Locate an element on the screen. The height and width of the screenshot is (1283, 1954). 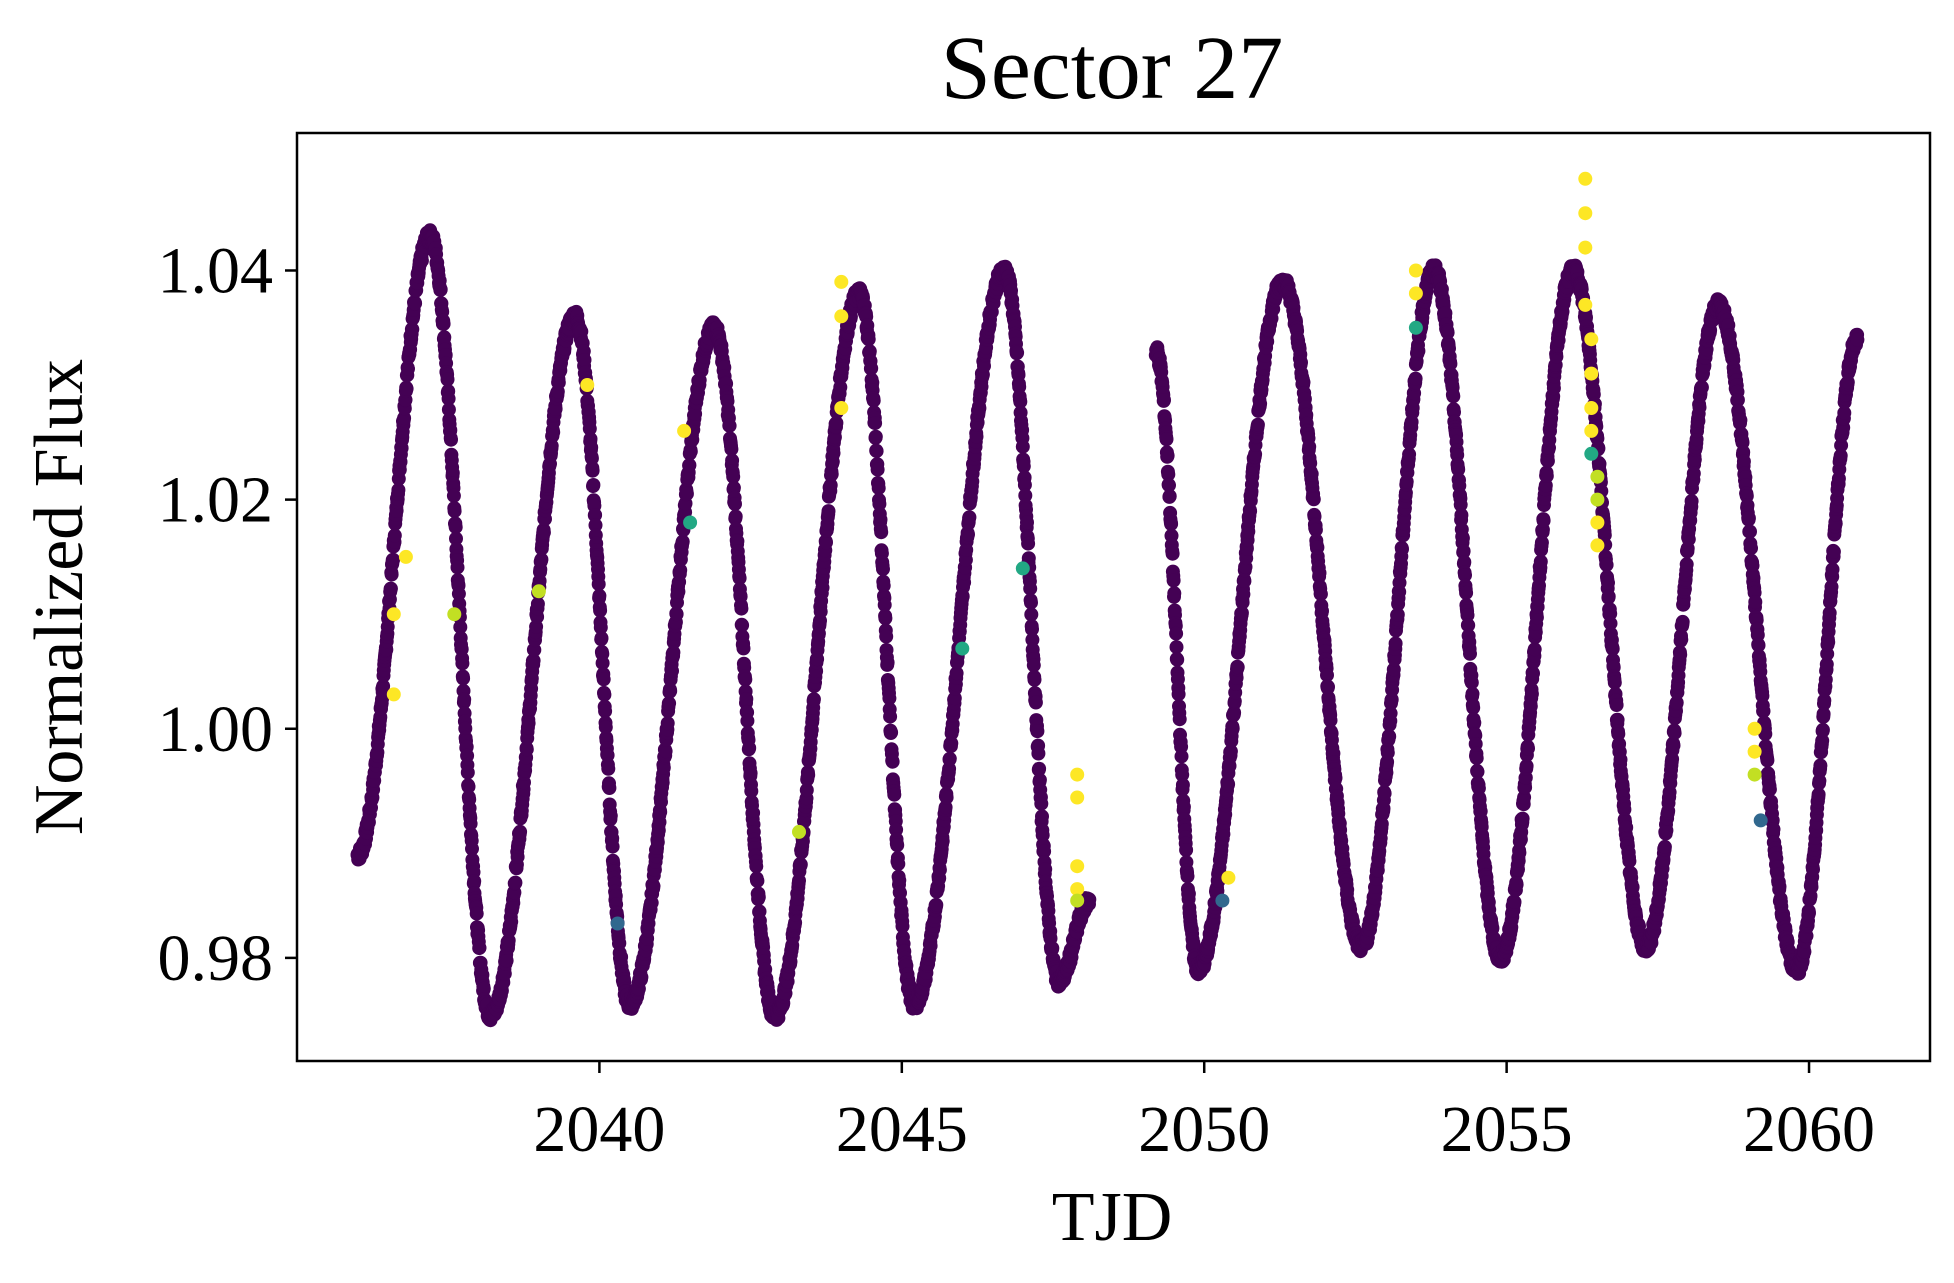
x-axis: 2040 2045 2050 2055 2060 is located at coordinates (1204, 1113).